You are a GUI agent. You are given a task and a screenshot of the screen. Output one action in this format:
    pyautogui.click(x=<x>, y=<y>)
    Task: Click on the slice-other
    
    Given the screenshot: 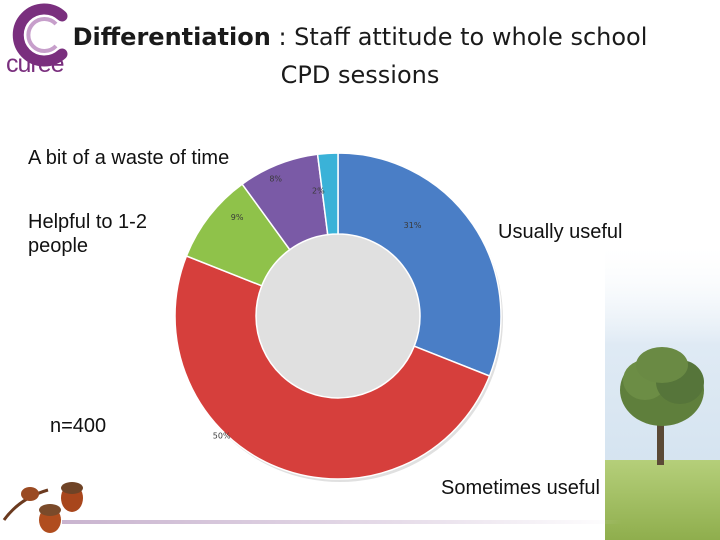 What is the action you would take?
    pyautogui.click(x=327, y=194)
    